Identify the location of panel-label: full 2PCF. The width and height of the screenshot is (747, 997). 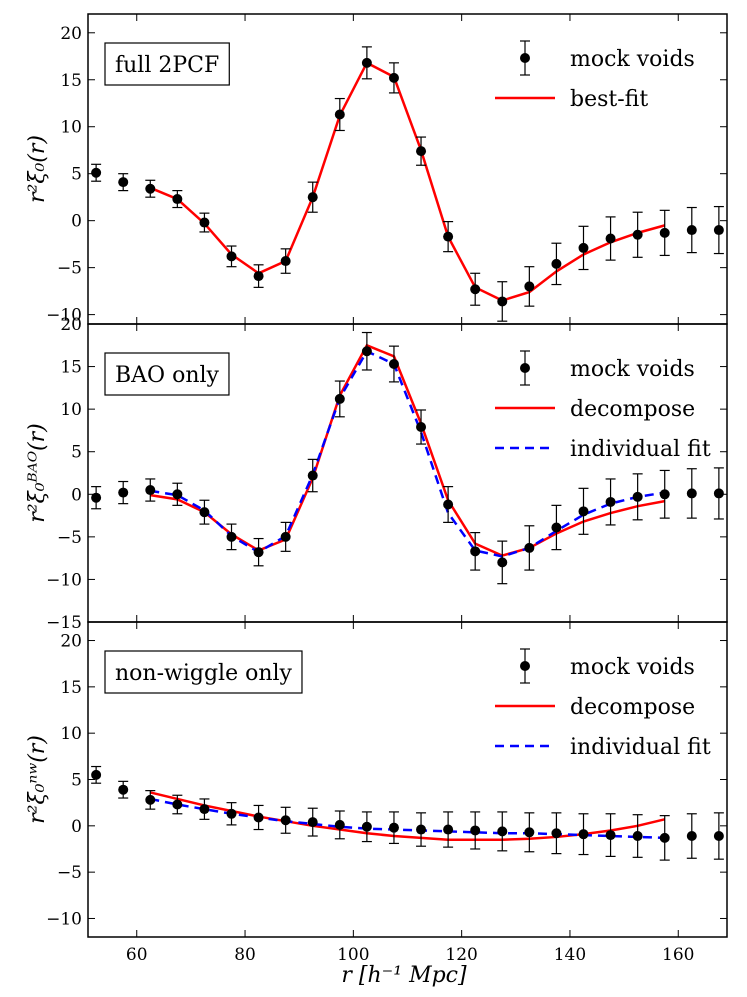
(167, 65).